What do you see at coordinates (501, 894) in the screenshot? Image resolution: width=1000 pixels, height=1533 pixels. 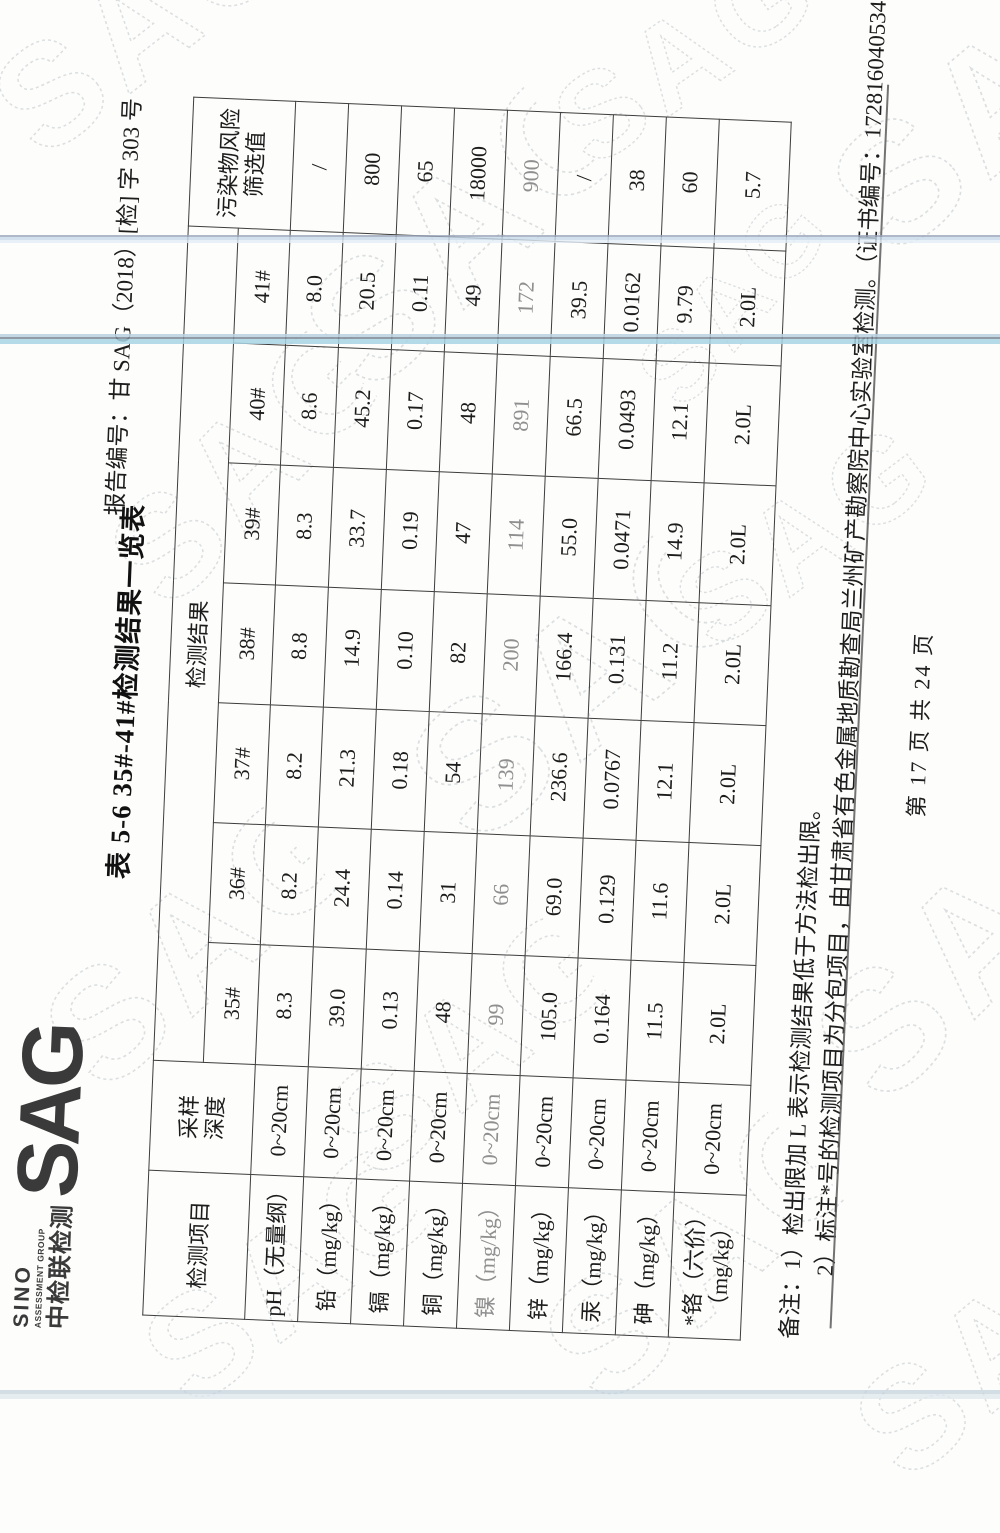 I see `cell-value: 66` at bounding box center [501, 894].